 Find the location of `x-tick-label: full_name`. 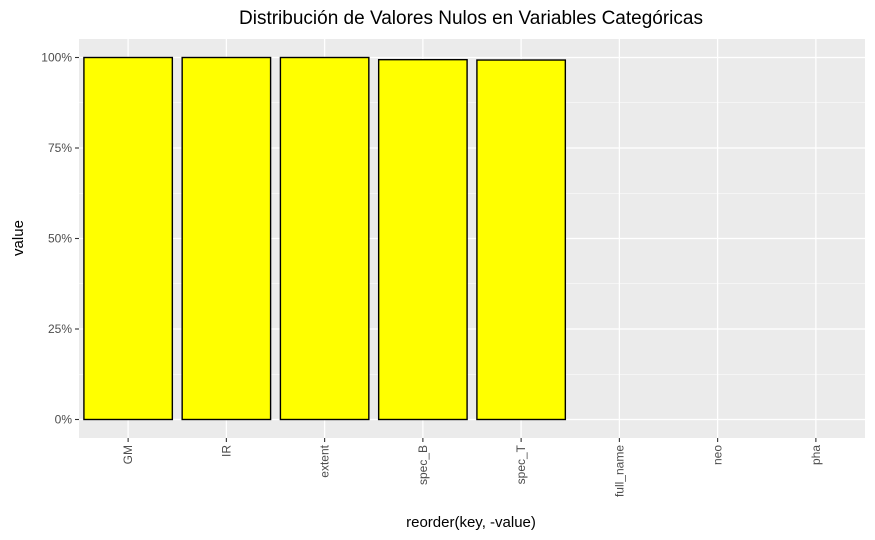

x-tick-label: full_name is located at coordinates (619, 471).